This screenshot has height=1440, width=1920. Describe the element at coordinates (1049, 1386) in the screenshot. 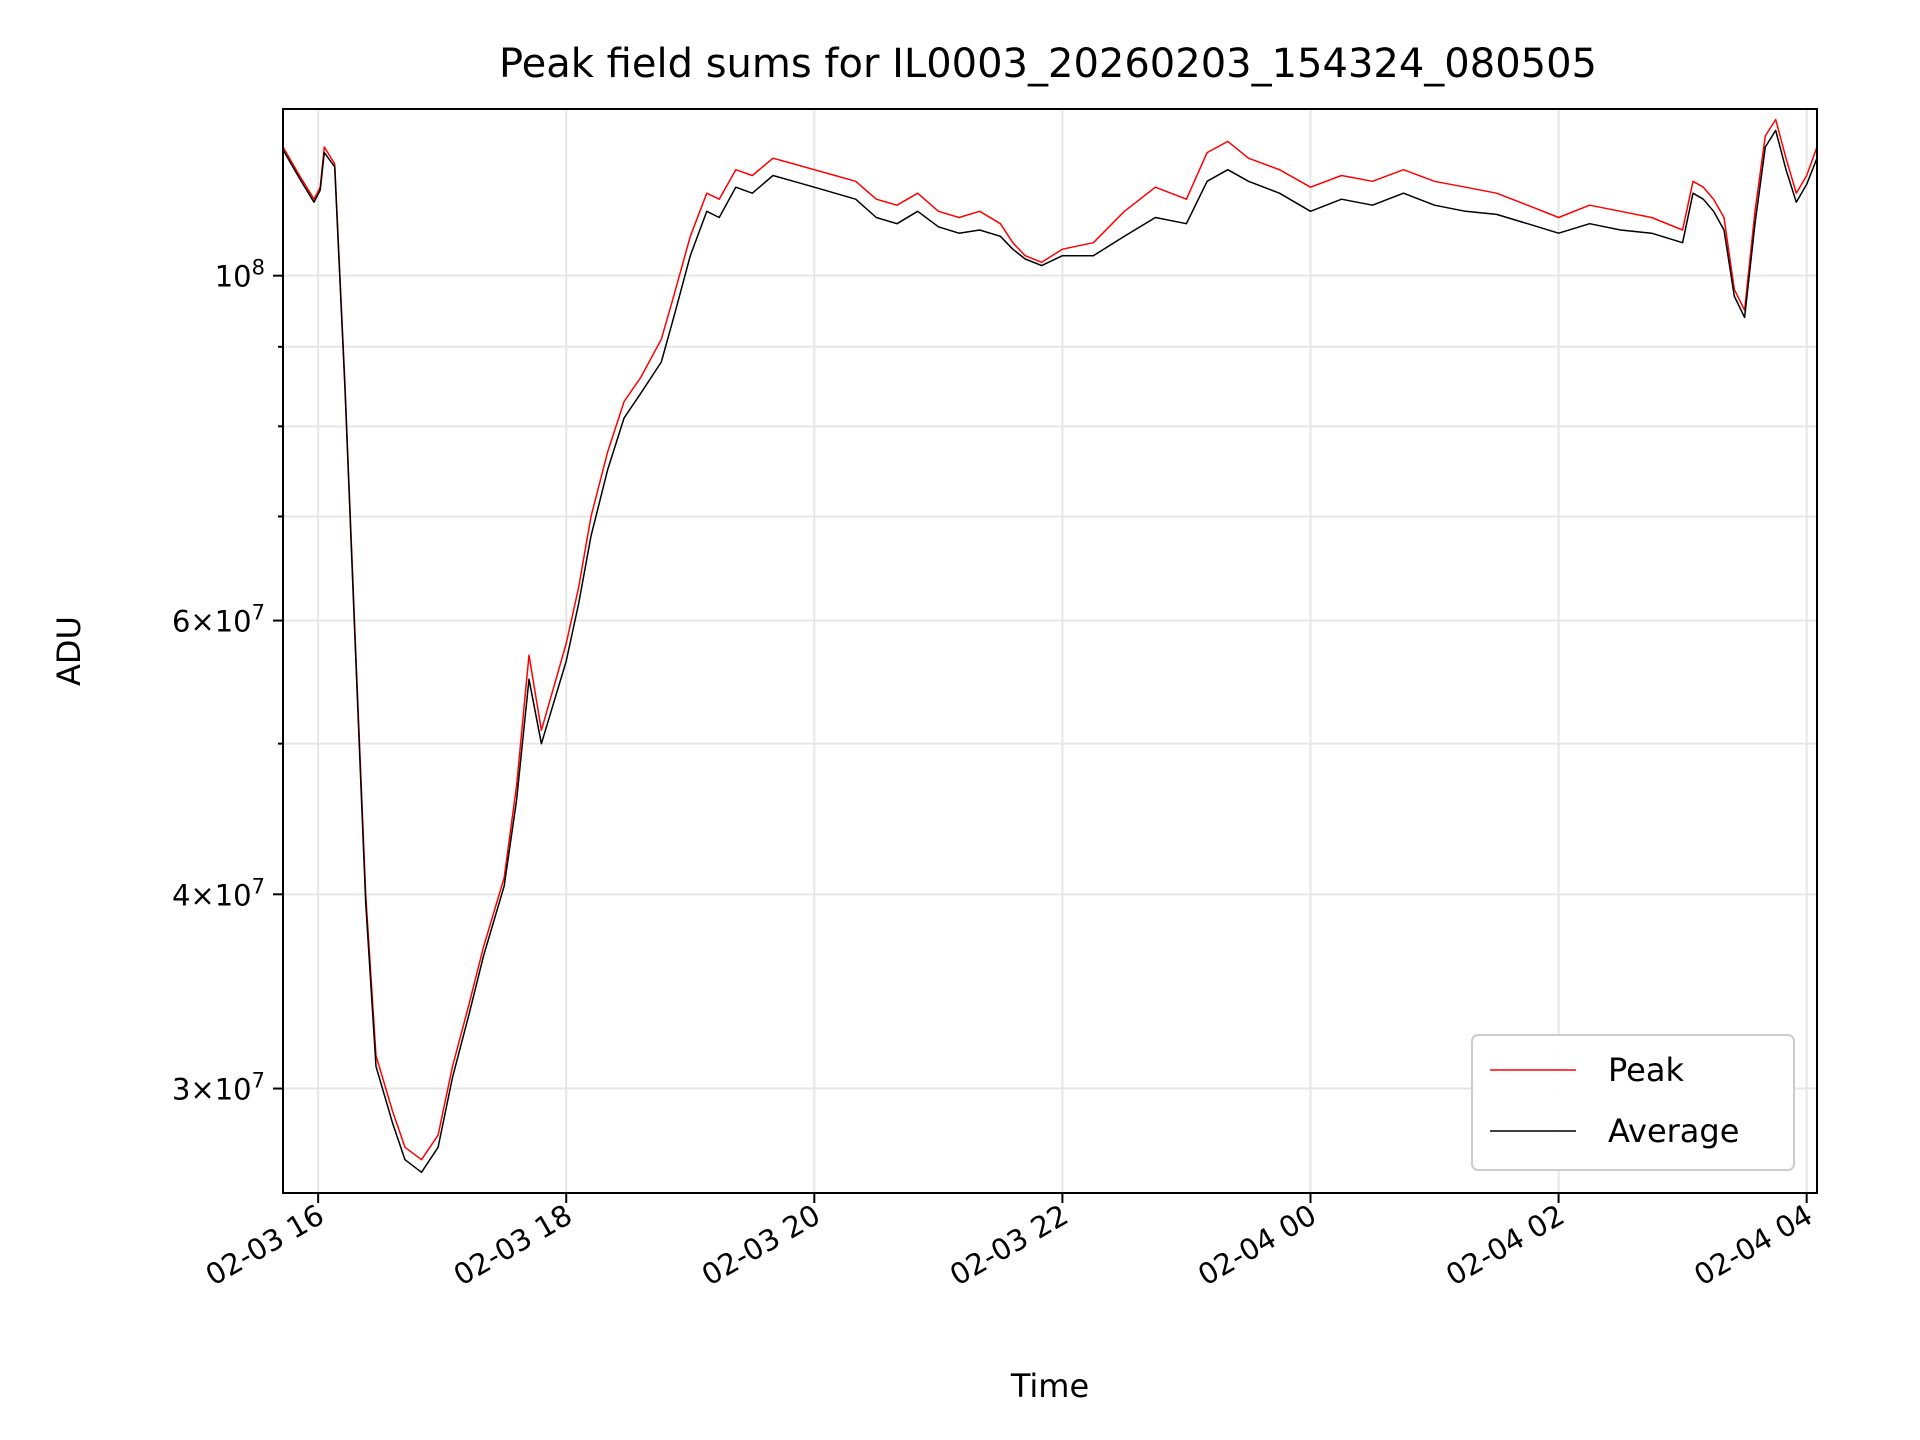

I see `x-axis-label: Time` at that location.